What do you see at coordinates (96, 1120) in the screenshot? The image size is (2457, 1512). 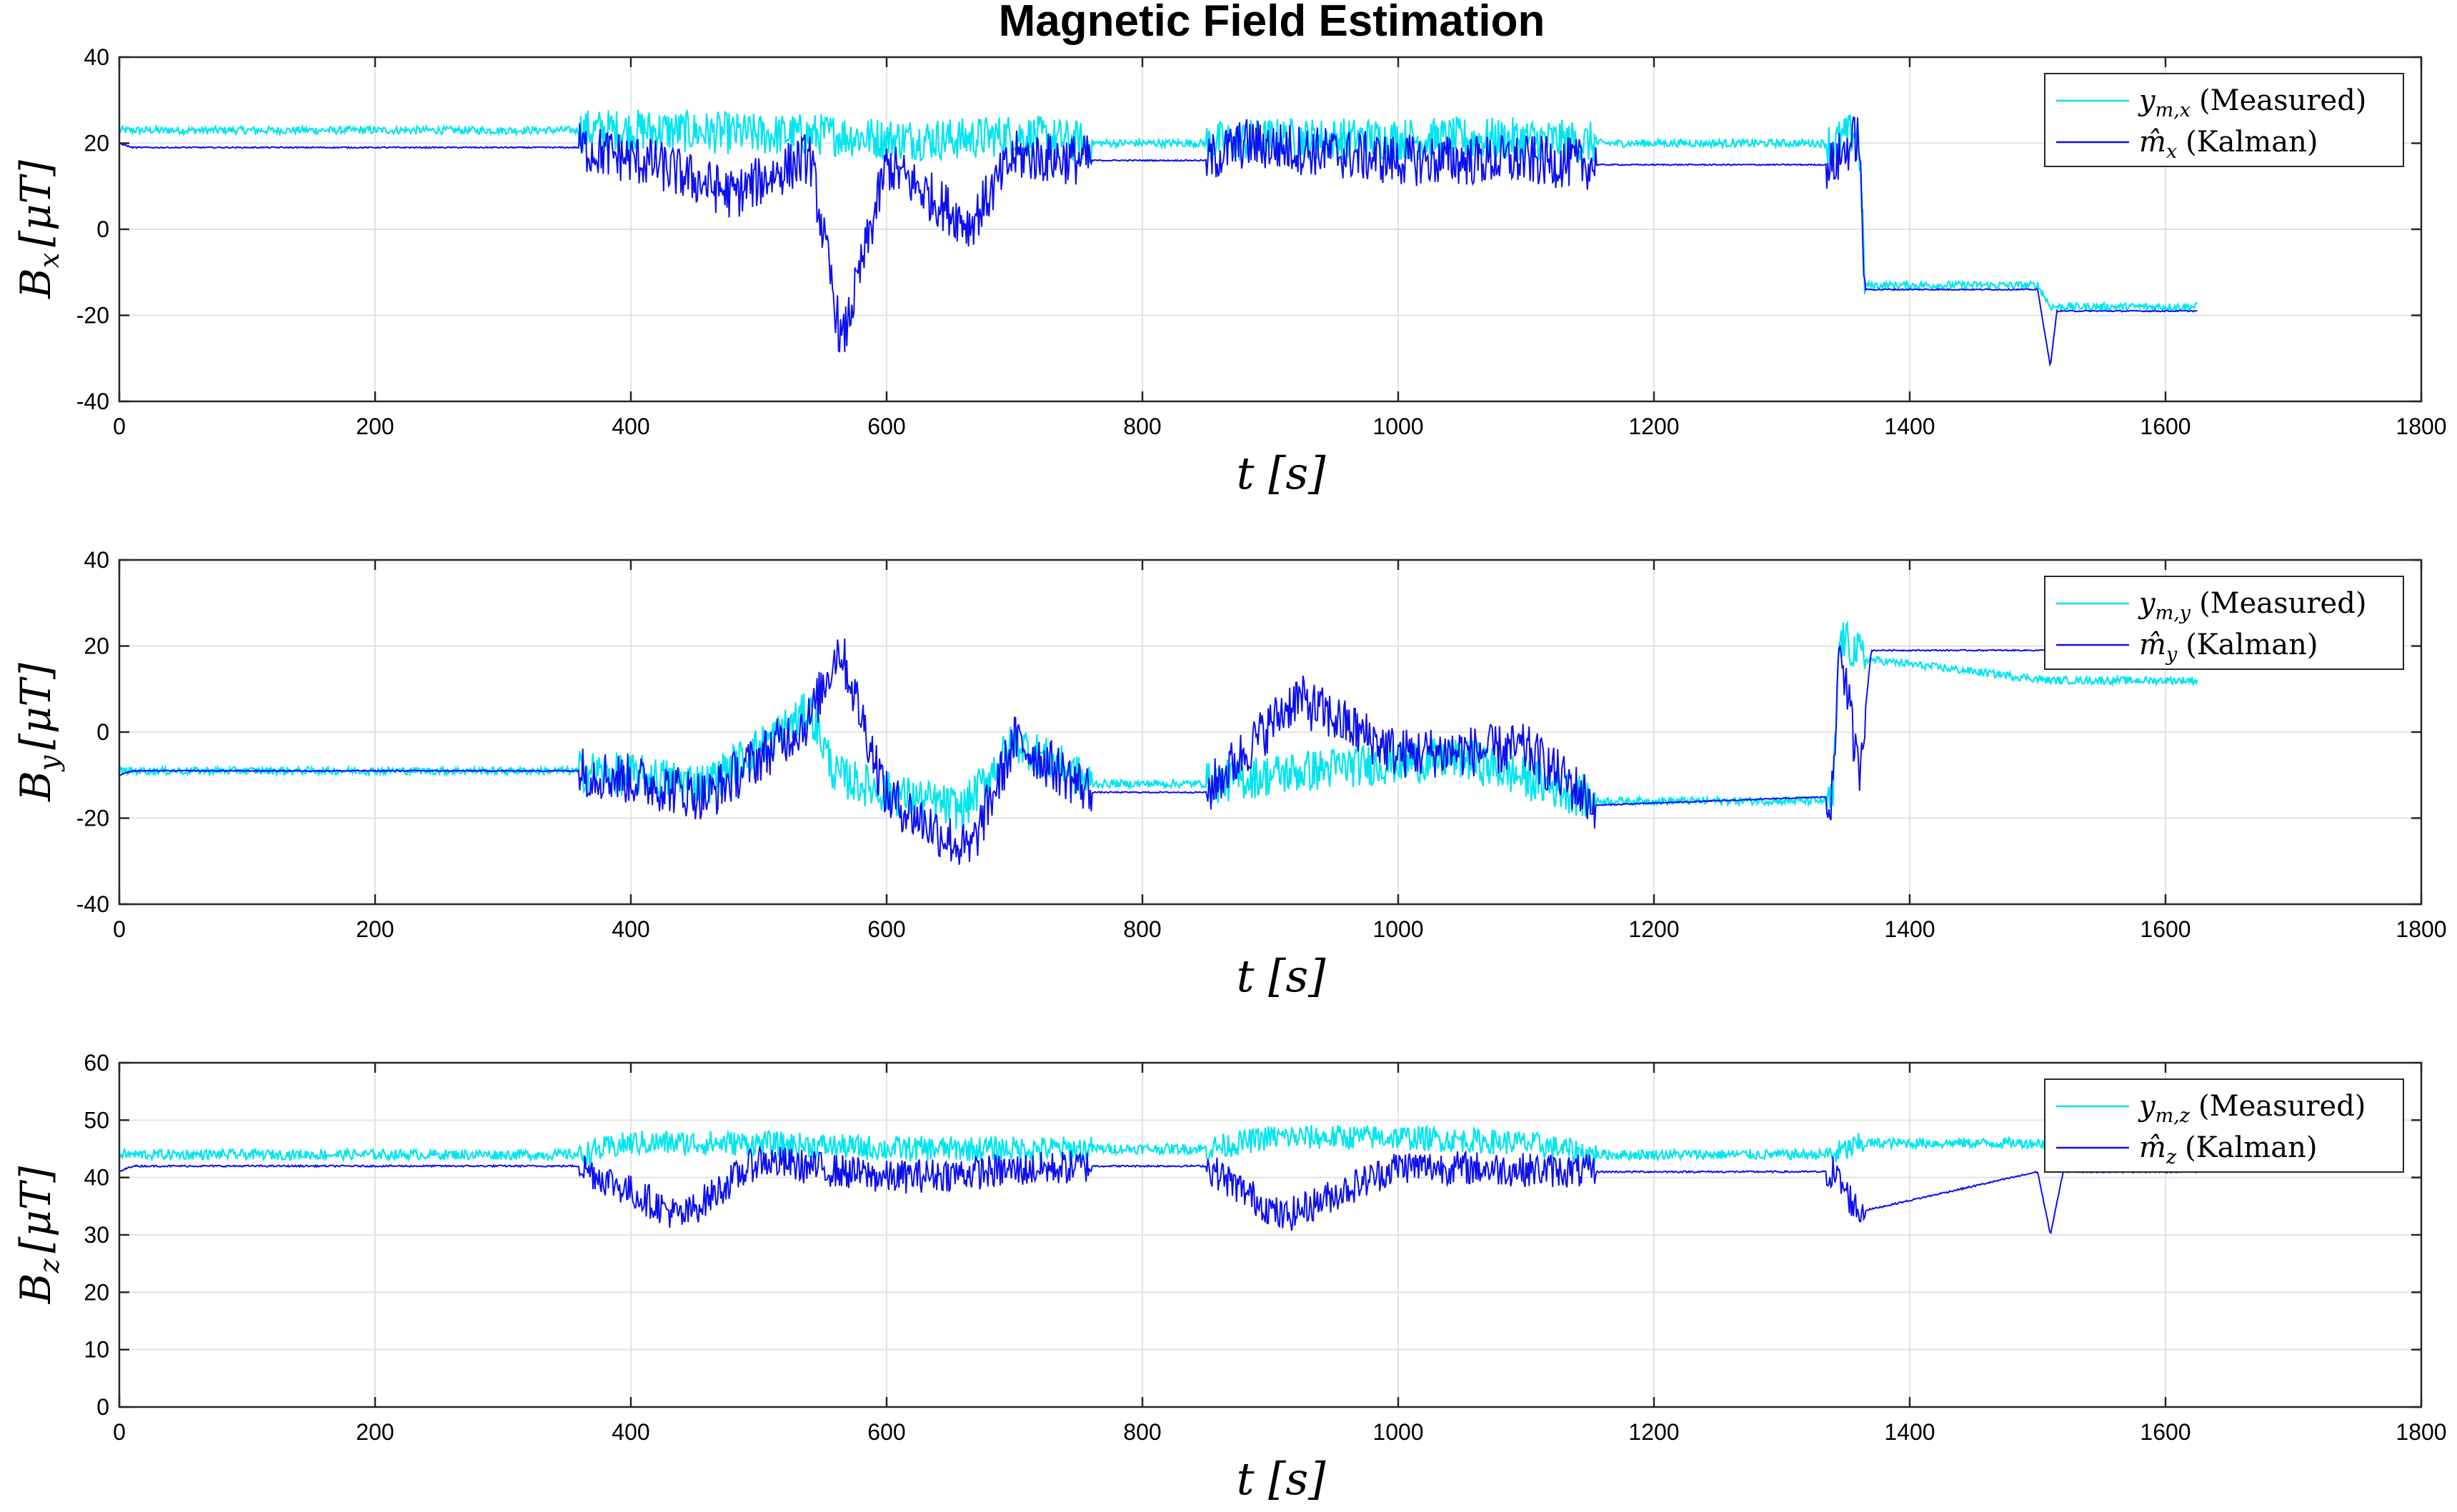 I see `y-tick-label: 50` at bounding box center [96, 1120].